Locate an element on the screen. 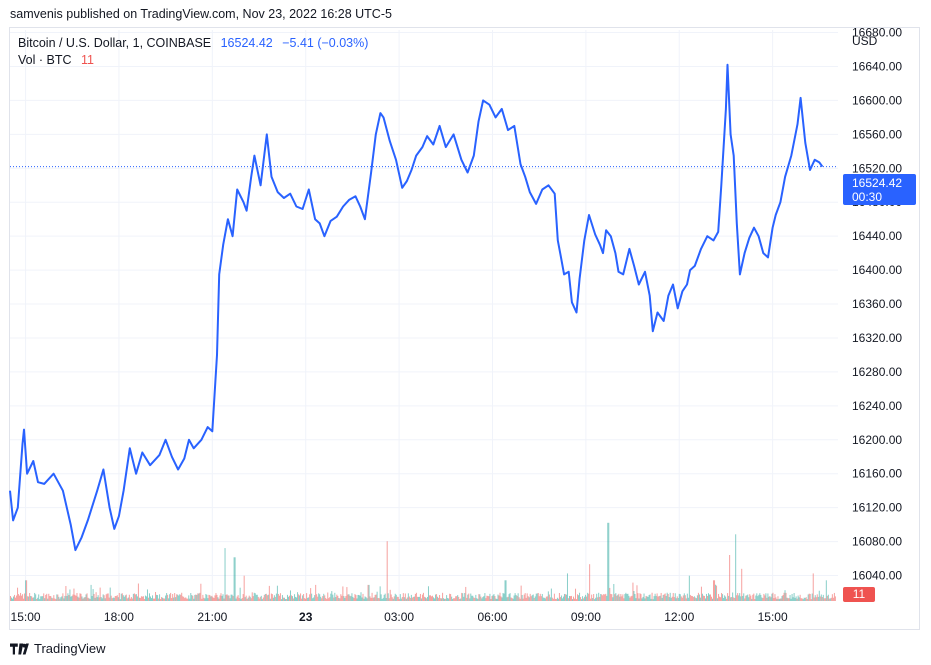 This screenshot has height=665, width=931. last-price-tag-value: 16524.42 is located at coordinates (877, 183).